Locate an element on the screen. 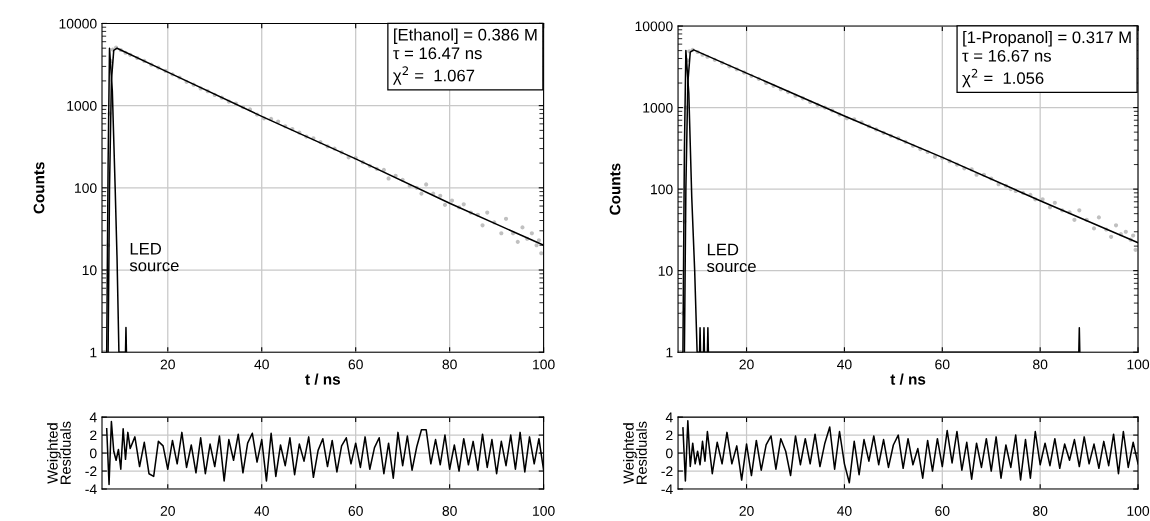 Image resolution: width=1150 pixels, height=521 pixels. annotation: τ = 16.47 ns is located at coordinates (437, 53).